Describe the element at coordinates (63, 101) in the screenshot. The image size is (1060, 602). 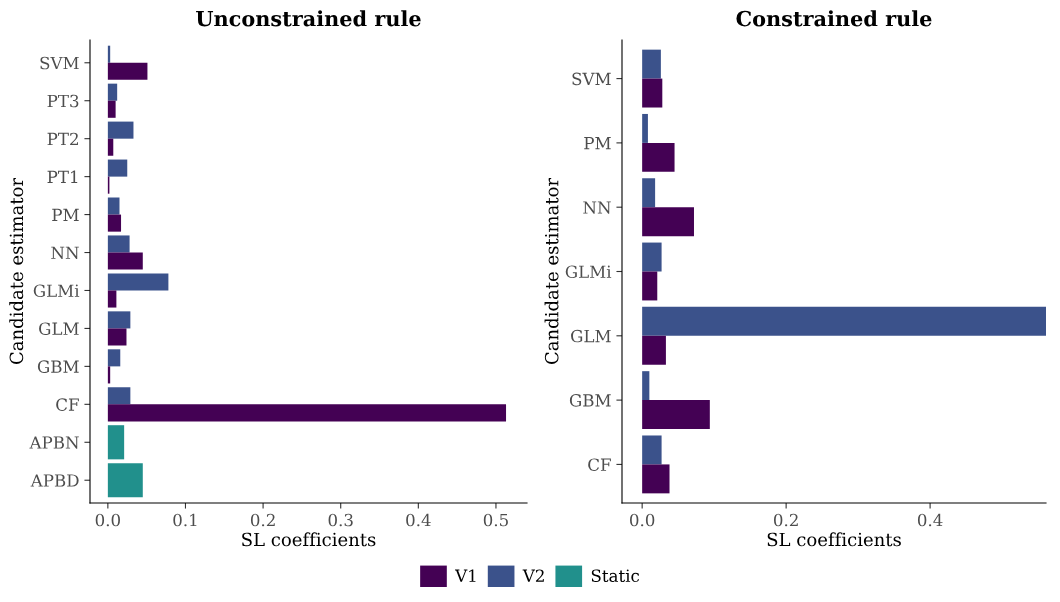
I see `y-tick-label: PT3` at that location.